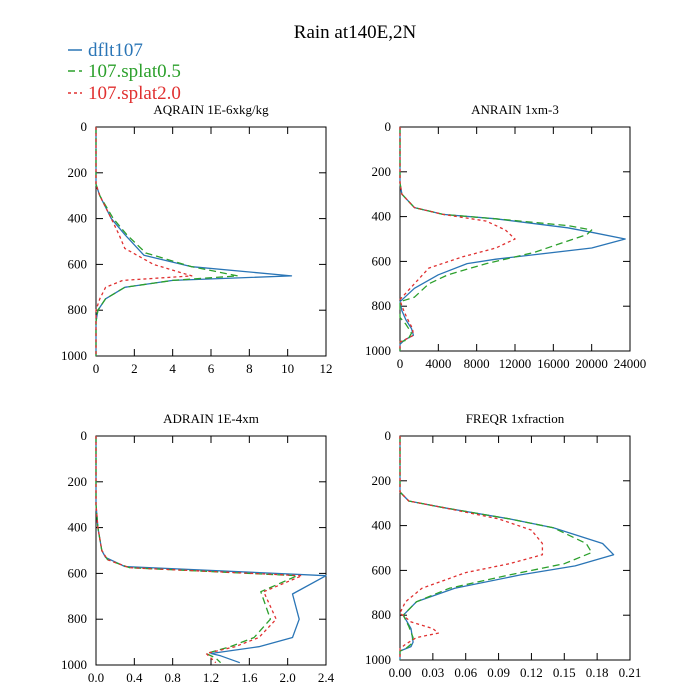 Image resolution: width=700 pixels, height=700 pixels. I want to click on x-tick-label: 4, so click(172, 368).